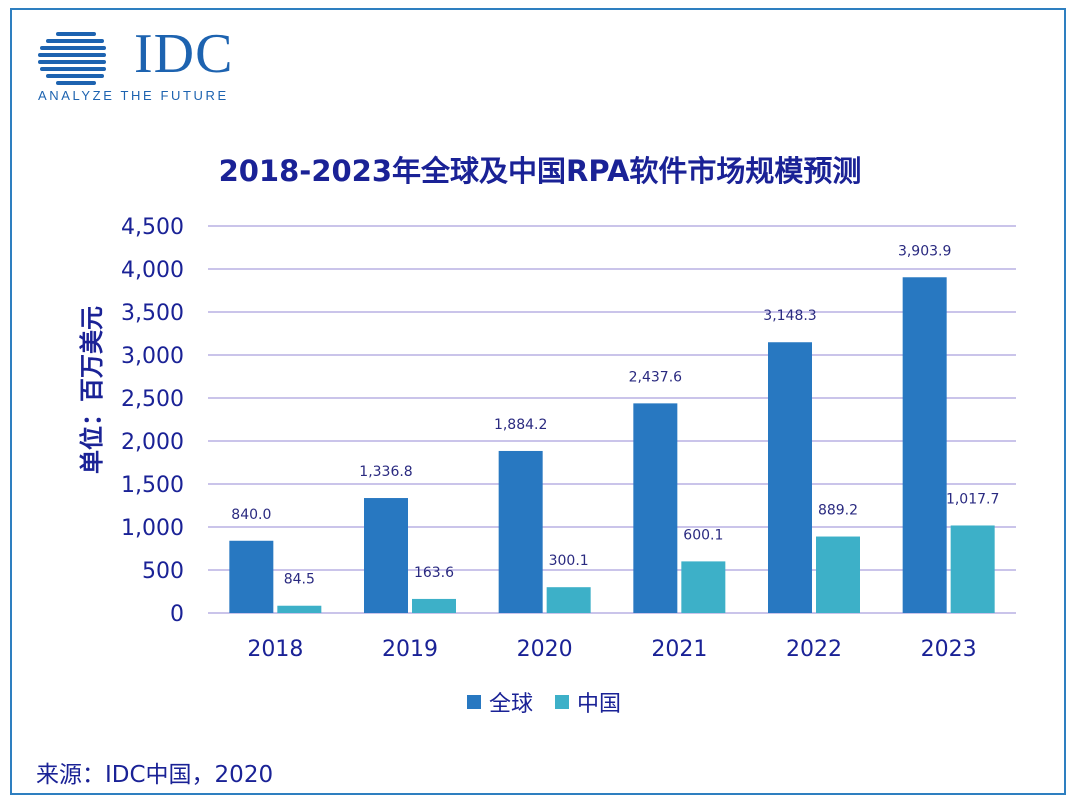 The width and height of the screenshot is (1080, 805). I want to click on y-tick-label: 4,000, so click(152, 270).